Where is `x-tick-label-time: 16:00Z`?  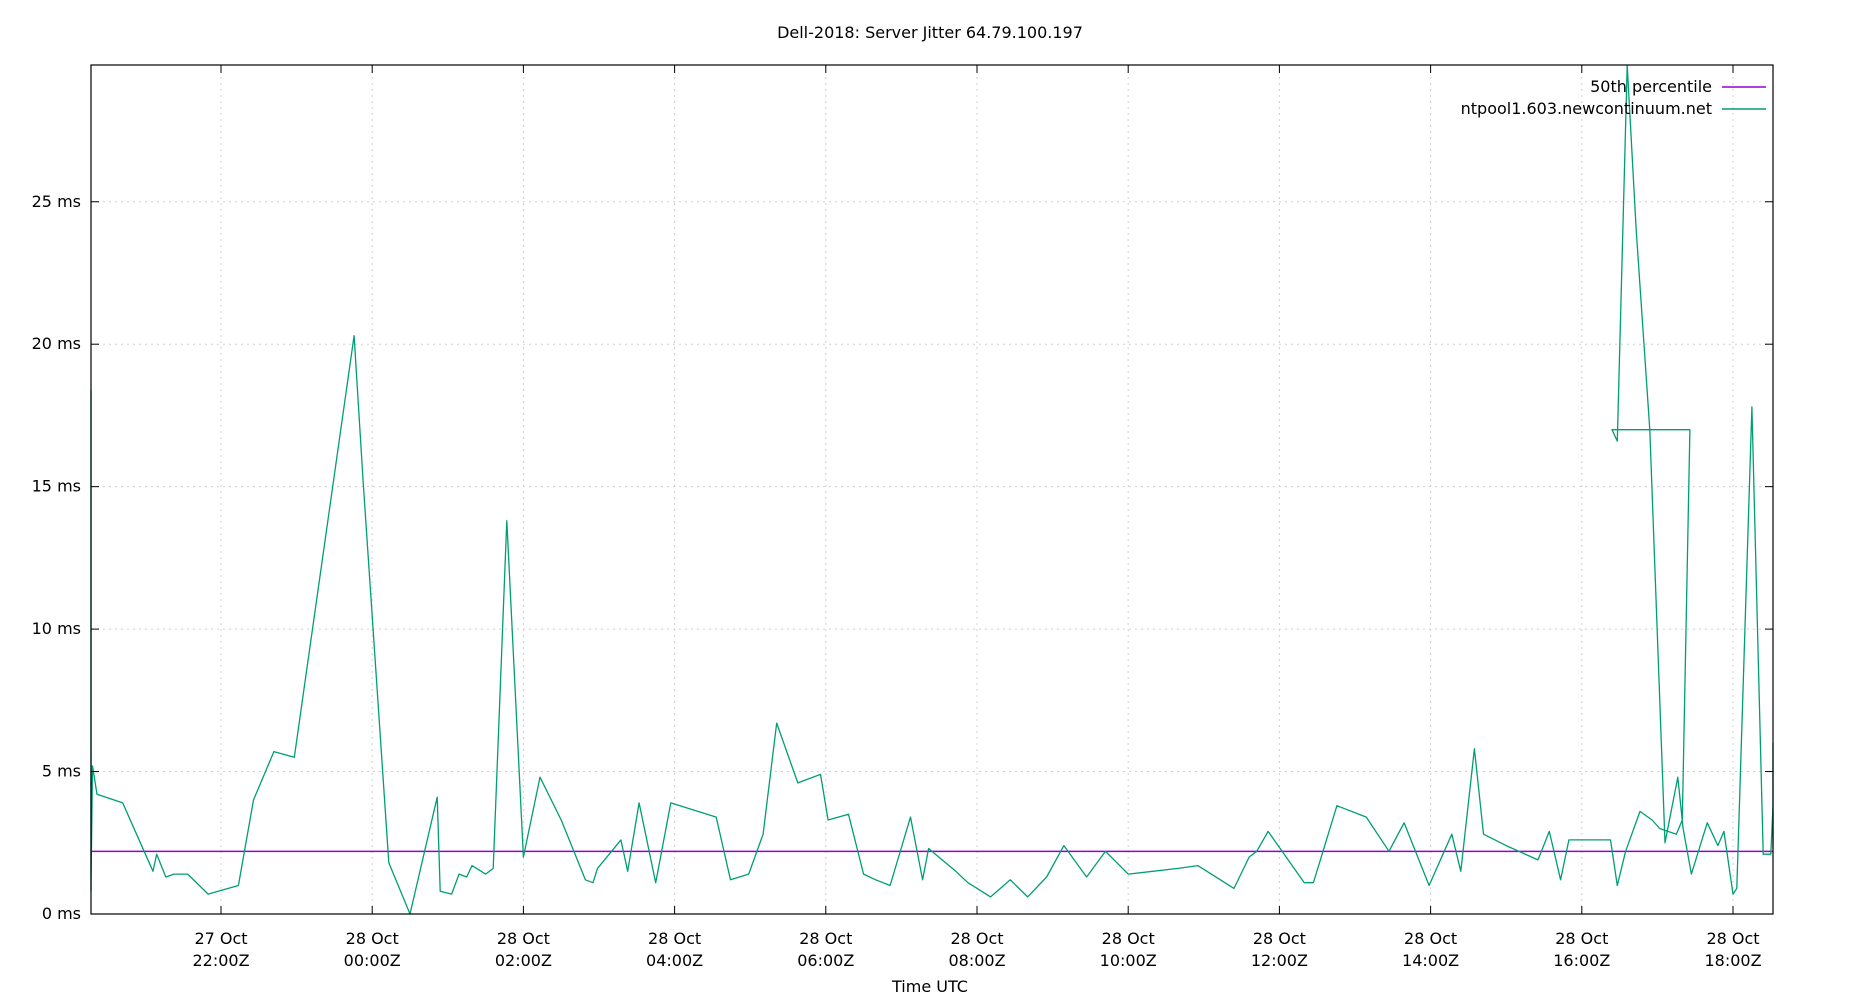 x-tick-label-time: 16:00Z is located at coordinates (1581, 960).